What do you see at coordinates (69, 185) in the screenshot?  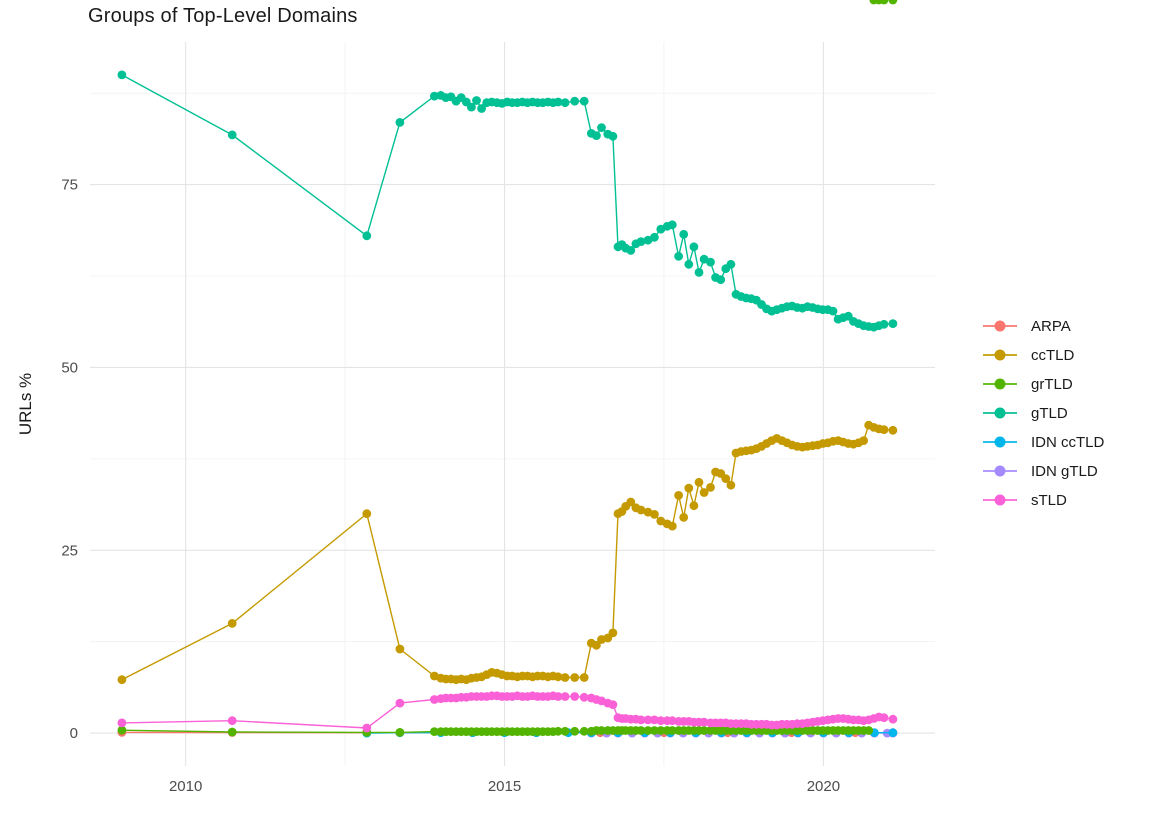 I see `y-tick-label: 75` at bounding box center [69, 185].